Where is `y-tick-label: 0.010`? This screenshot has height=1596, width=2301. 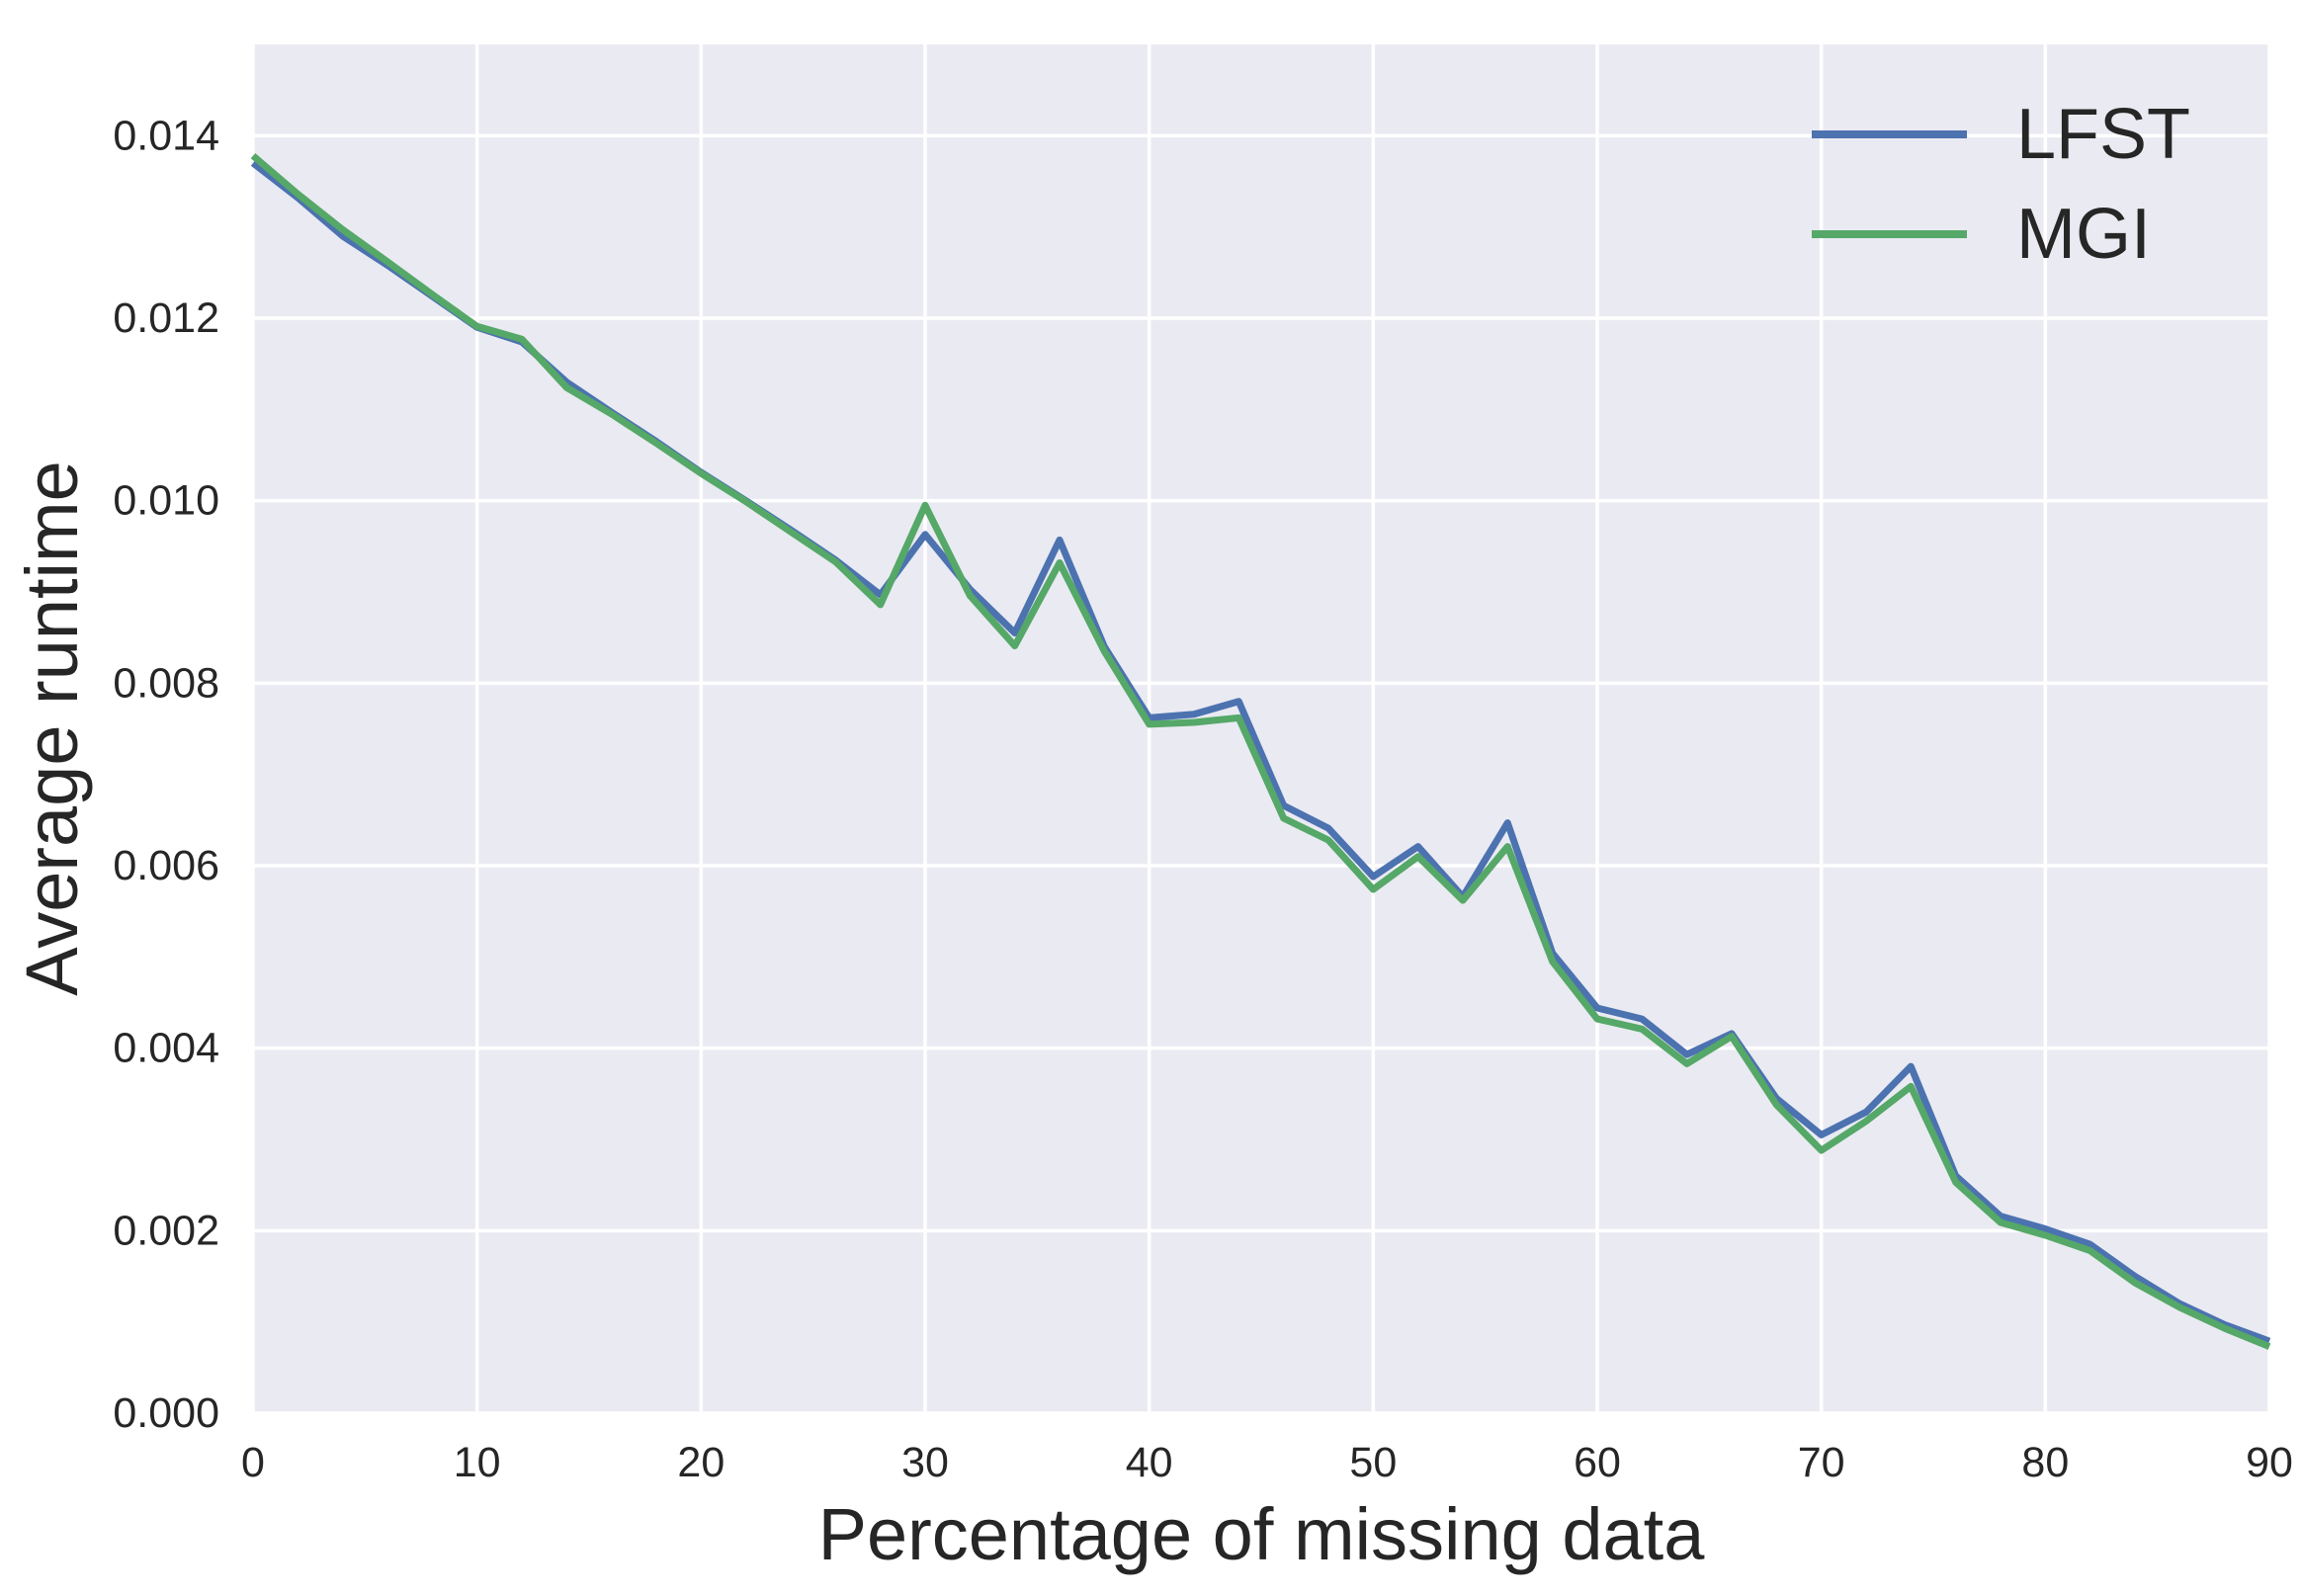
y-tick-label: 0.010 is located at coordinates (166, 501).